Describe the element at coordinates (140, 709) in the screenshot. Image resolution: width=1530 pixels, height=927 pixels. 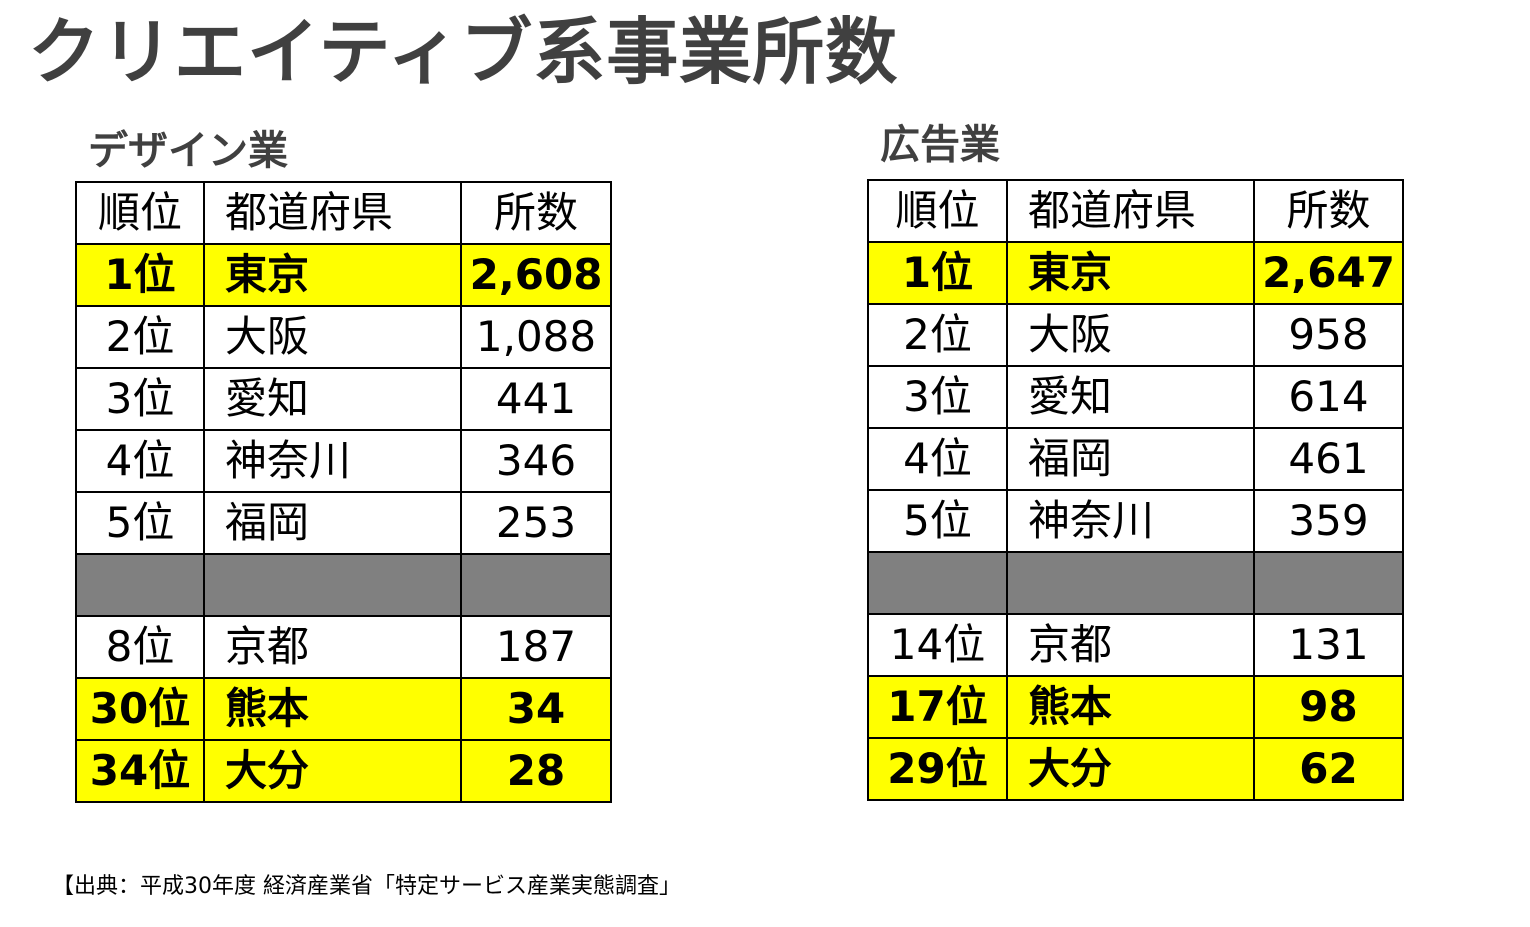
I see `rank-cell: 30位` at that location.